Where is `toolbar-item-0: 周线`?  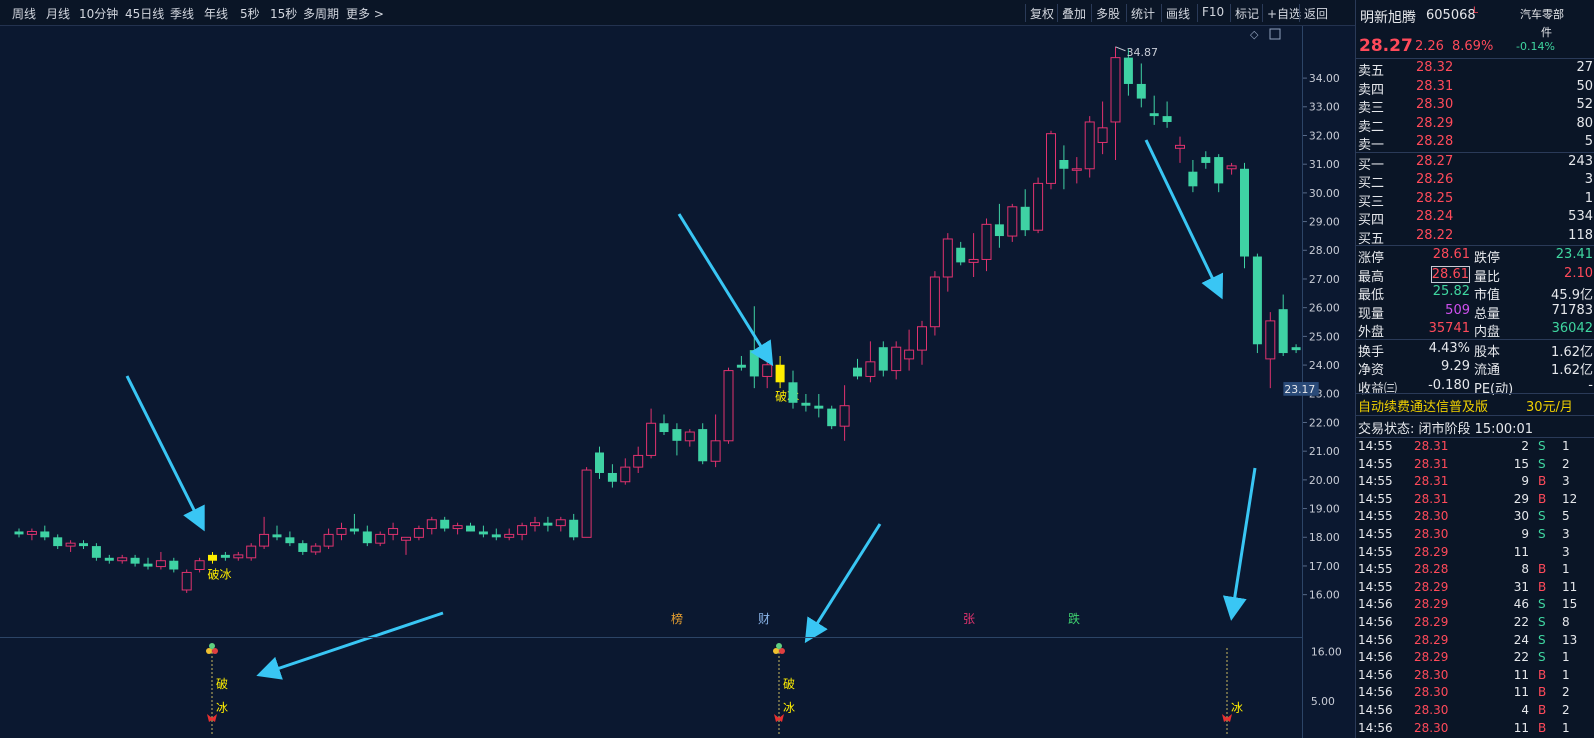 toolbar-item-0: 周线 is located at coordinates (24, 14).